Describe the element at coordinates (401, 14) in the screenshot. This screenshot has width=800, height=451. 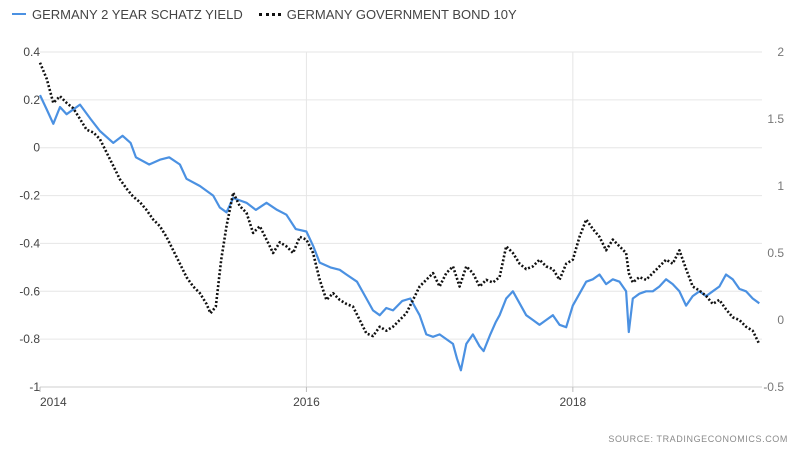
I see `legend-label-bond-10y: GERMANY GOVERNMENT BOND 10Y` at that location.